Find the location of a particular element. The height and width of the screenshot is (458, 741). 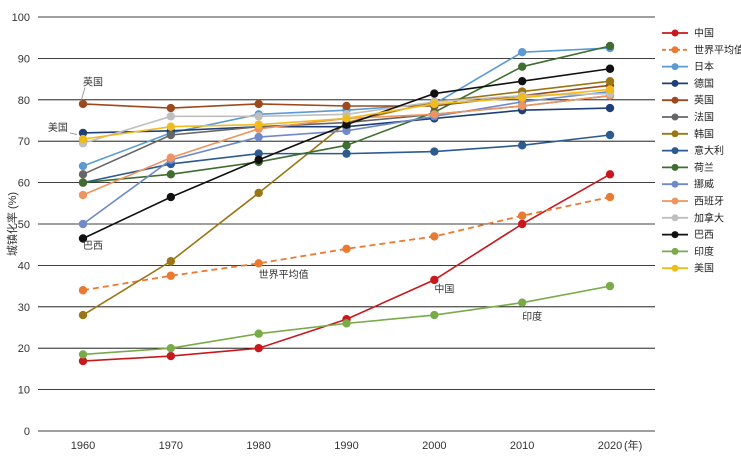

x-tick-label: 1990 is located at coordinates (346, 446).